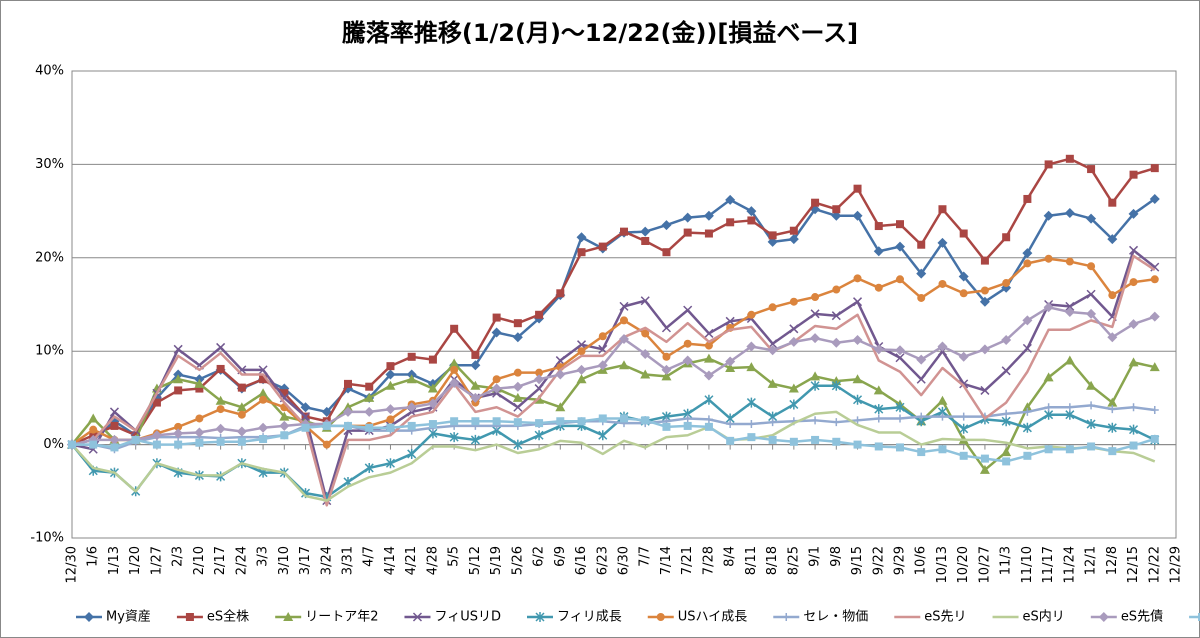  I want to click on x-tick-label: 7/7, so click(645, 556).